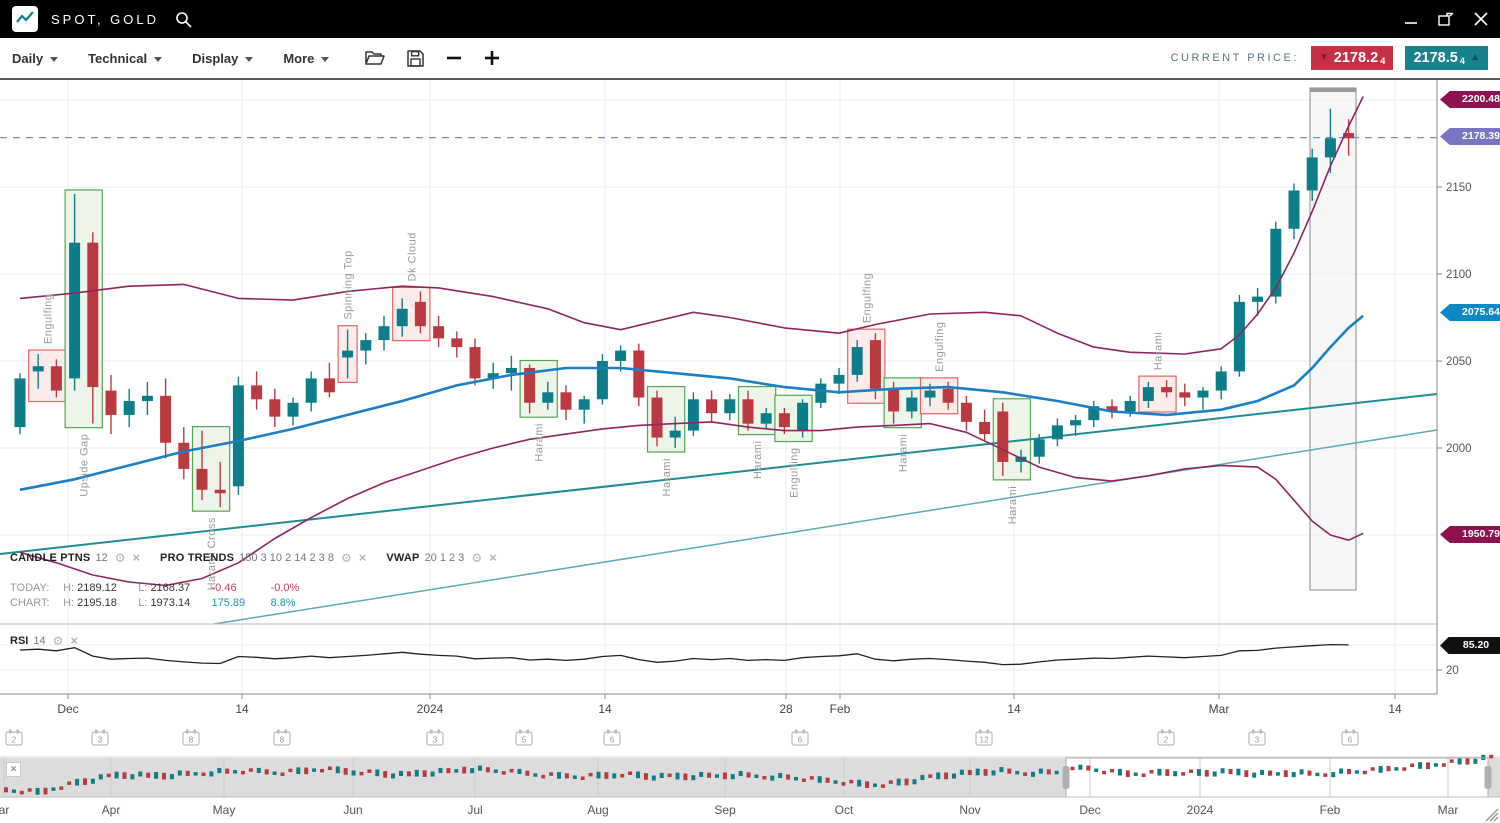 The height and width of the screenshot is (823, 1500). What do you see at coordinates (1481, 19) in the screenshot?
I see `close-button` at bounding box center [1481, 19].